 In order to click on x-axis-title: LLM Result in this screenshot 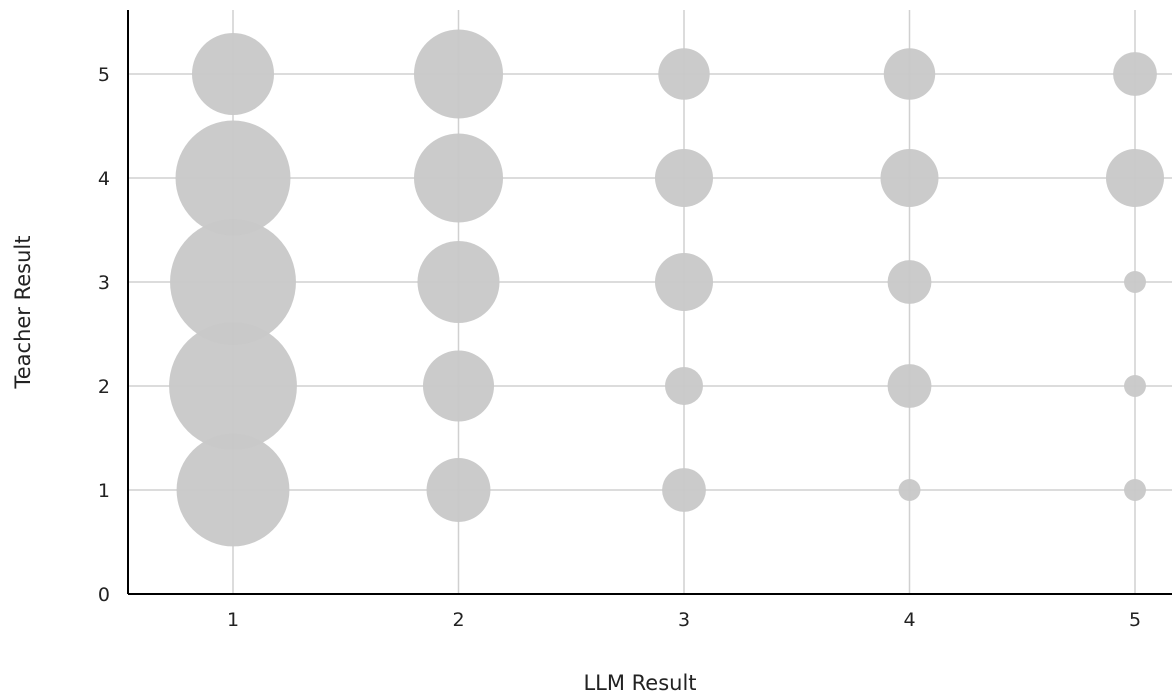, I will do `click(639, 681)`.